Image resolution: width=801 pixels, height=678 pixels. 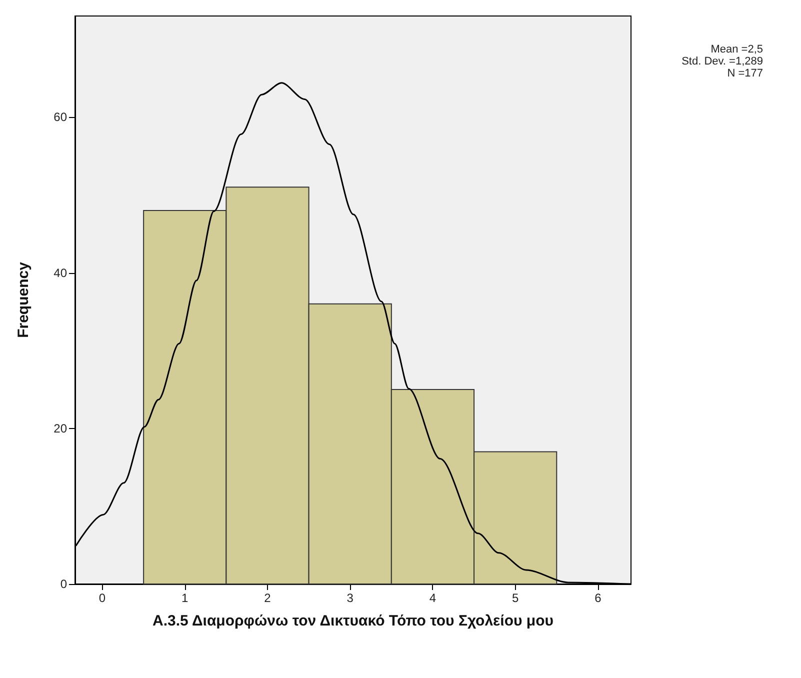 I want to click on y-tick-label: 40, so click(x=61, y=273).